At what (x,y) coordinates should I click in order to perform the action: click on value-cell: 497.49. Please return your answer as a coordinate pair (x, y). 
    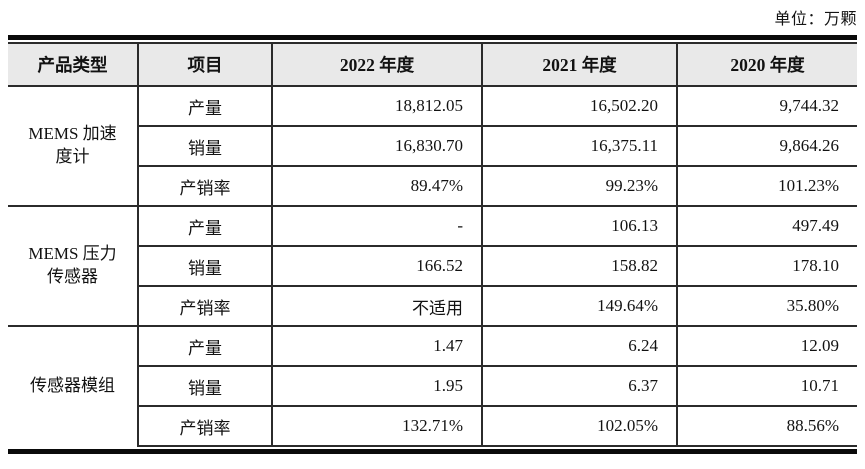
    Looking at the image, I should click on (766, 225).